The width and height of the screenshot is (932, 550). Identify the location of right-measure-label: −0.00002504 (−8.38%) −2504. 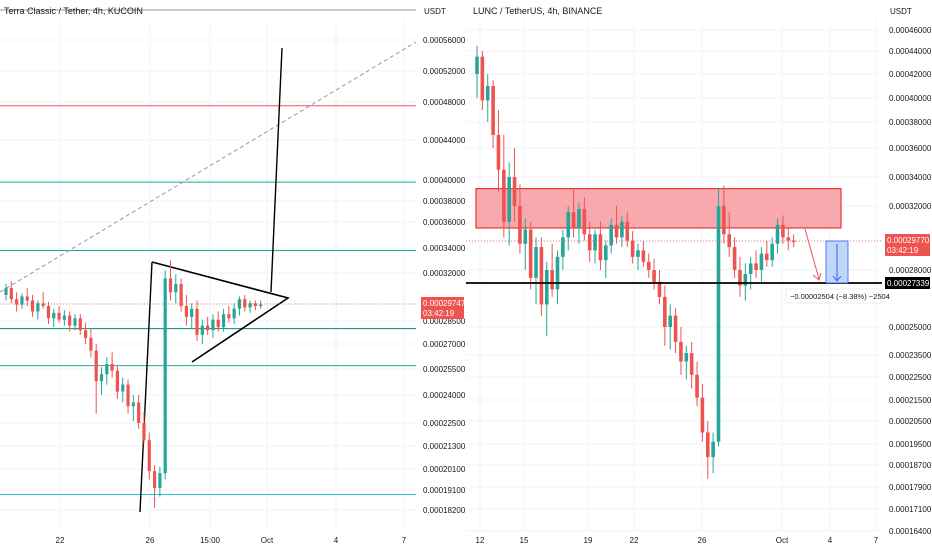
(840, 296).